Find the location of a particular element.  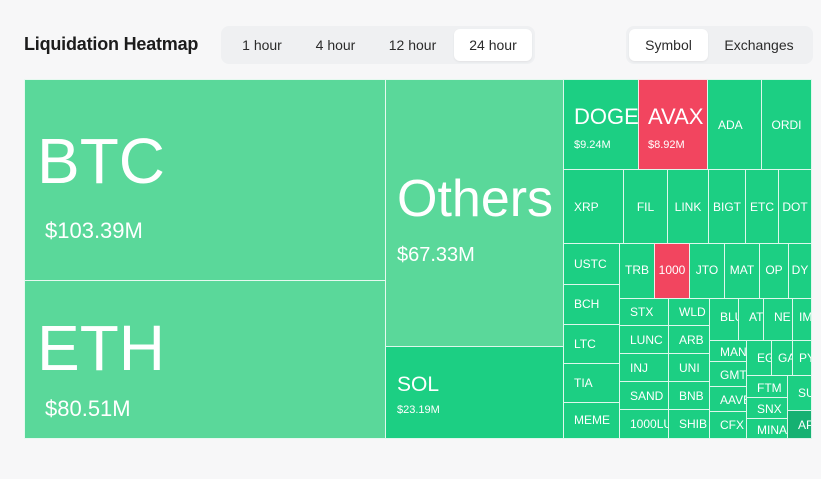

tile-symbol: DOT is located at coordinates (795, 207).